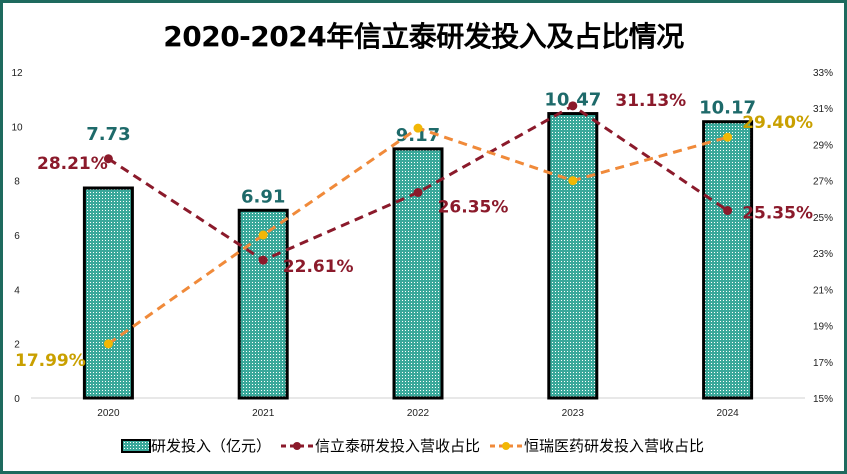  I want to click on y-left-tick-label: 4, so click(17, 290).